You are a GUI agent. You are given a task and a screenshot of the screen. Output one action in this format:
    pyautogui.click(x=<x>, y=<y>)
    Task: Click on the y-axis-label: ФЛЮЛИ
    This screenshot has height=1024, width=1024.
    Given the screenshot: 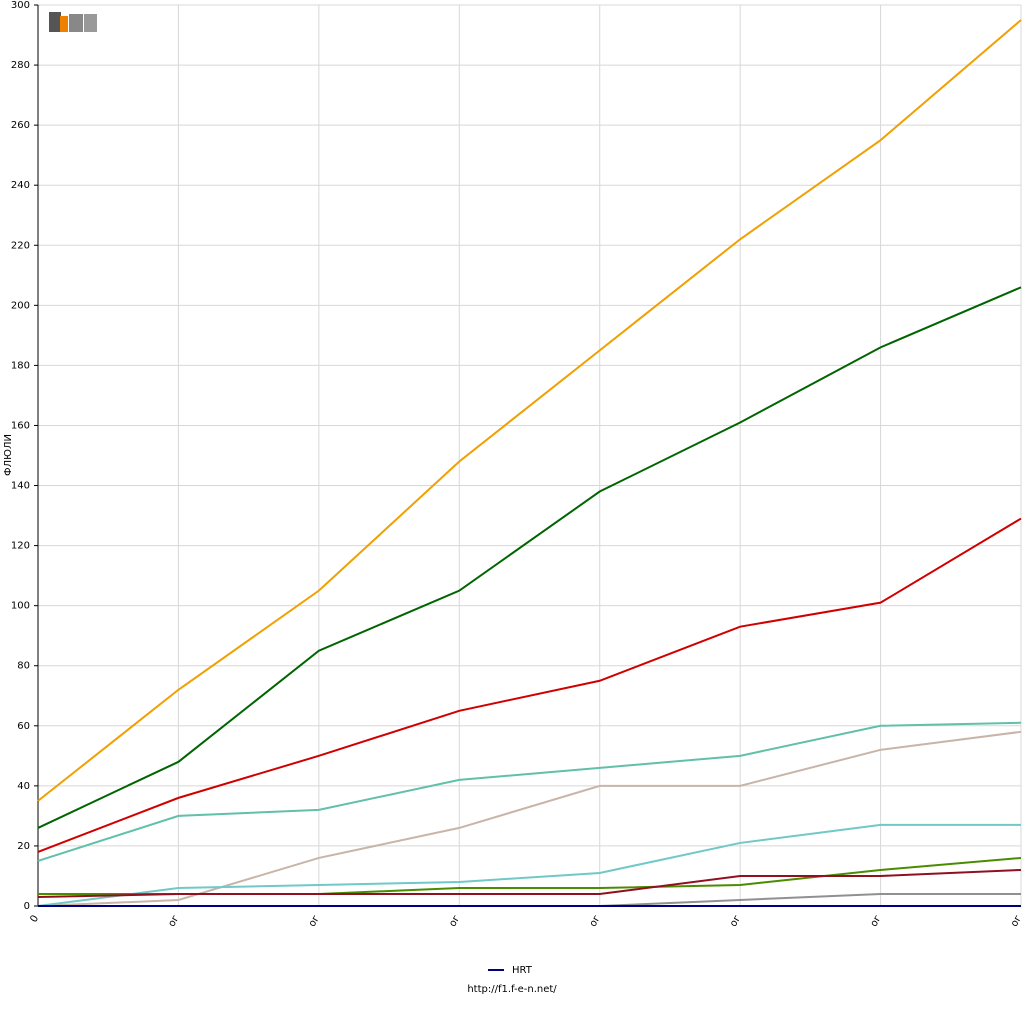 What is the action you would take?
    pyautogui.click(x=8, y=455)
    